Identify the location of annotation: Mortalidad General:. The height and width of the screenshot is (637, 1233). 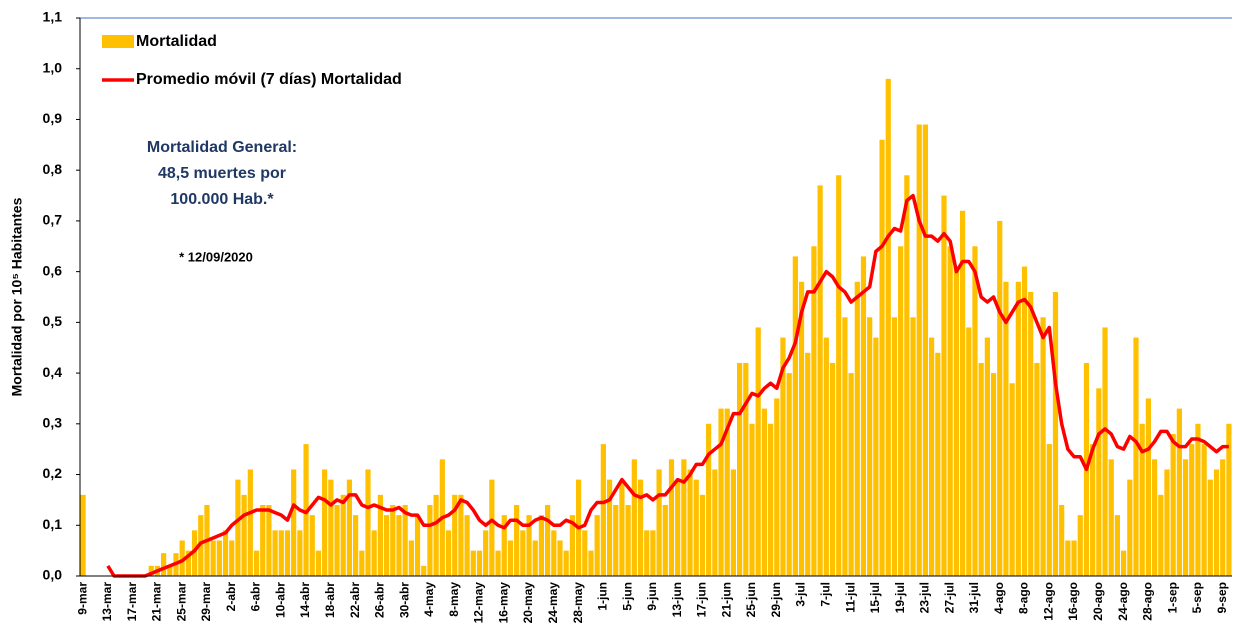
(222, 147).